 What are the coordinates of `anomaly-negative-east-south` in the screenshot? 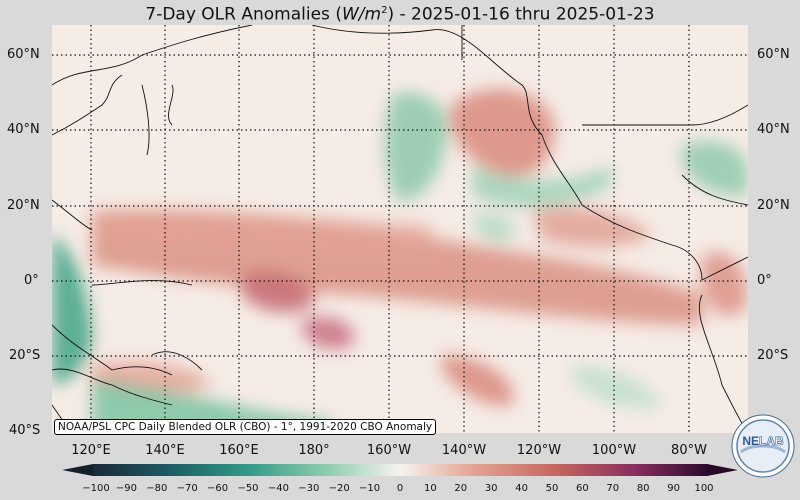 It's located at (617, 387).